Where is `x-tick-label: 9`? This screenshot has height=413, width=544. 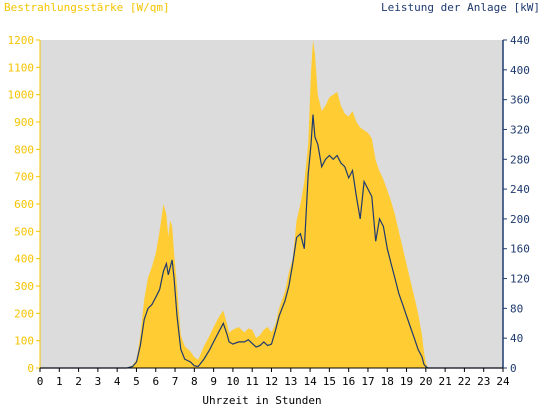
x-tick-label: 9 is located at coordinates (213, 381).